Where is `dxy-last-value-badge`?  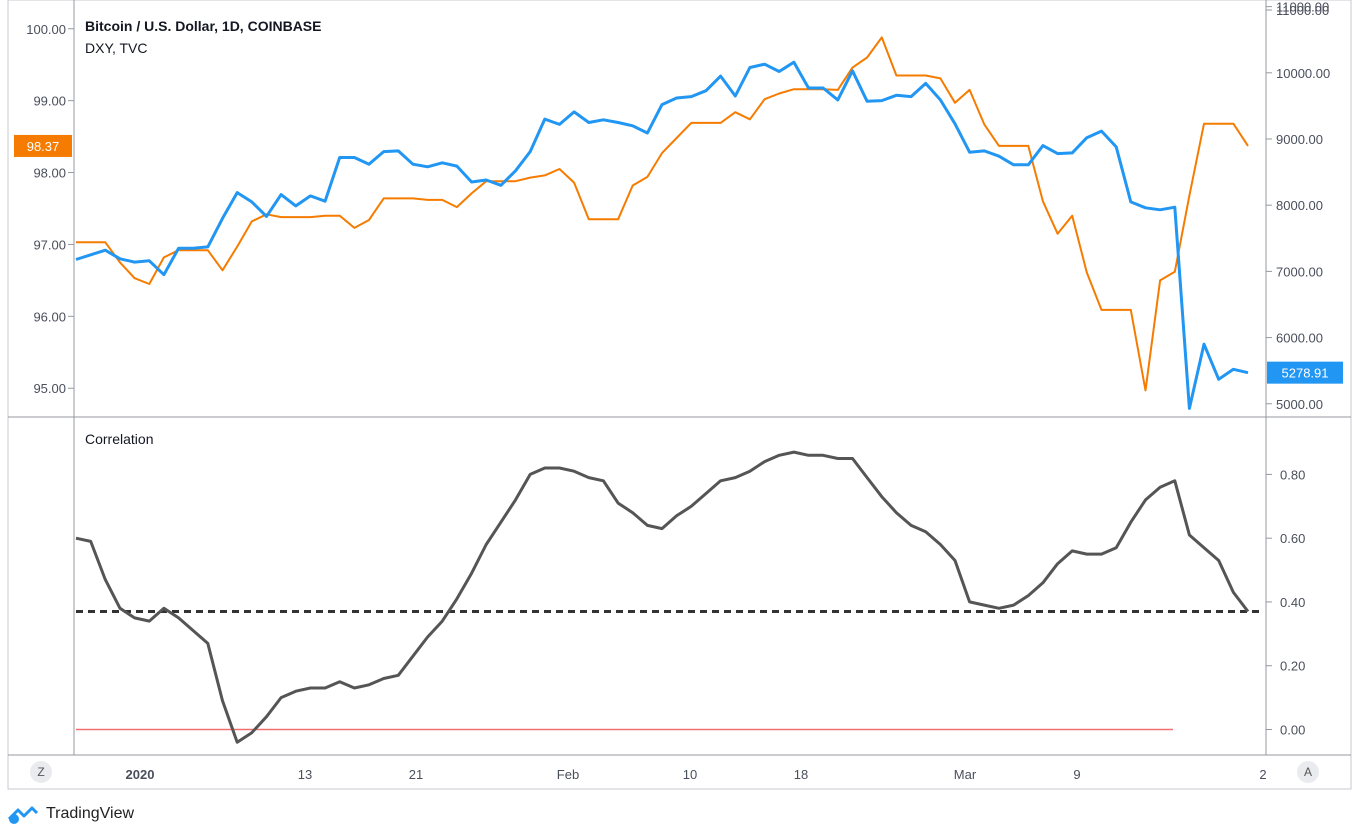
dxy-last-value-badge is located at coordinates (43, 145).